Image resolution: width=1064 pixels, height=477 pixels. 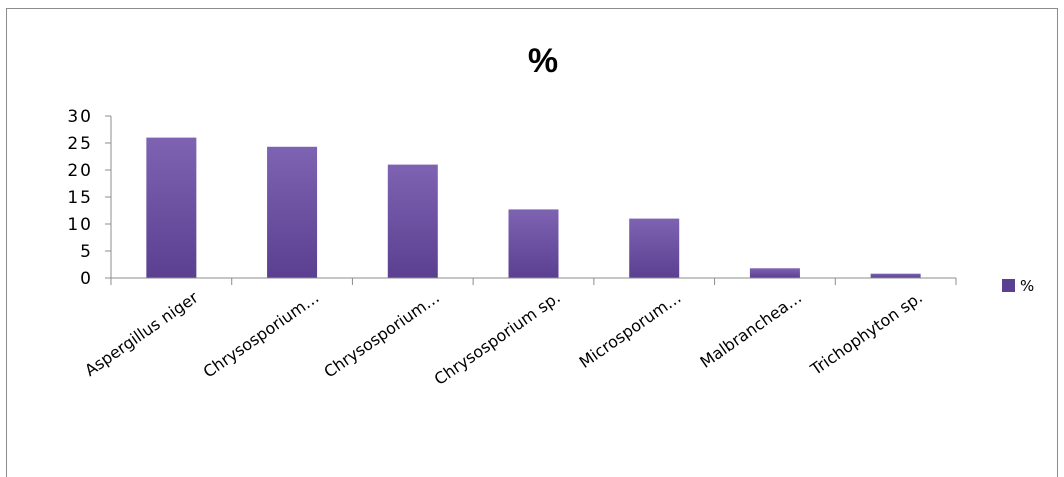 I want to click on y-tick-label: 10, so click(x=80, y=225).